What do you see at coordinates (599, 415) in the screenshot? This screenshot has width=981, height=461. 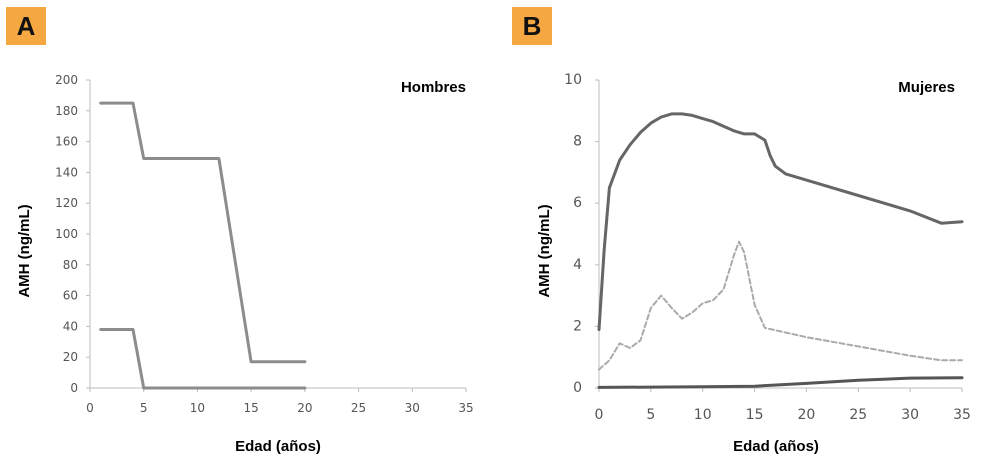 I see `chart-b-x-tick-label: 0` at bounding box center [599, 415].